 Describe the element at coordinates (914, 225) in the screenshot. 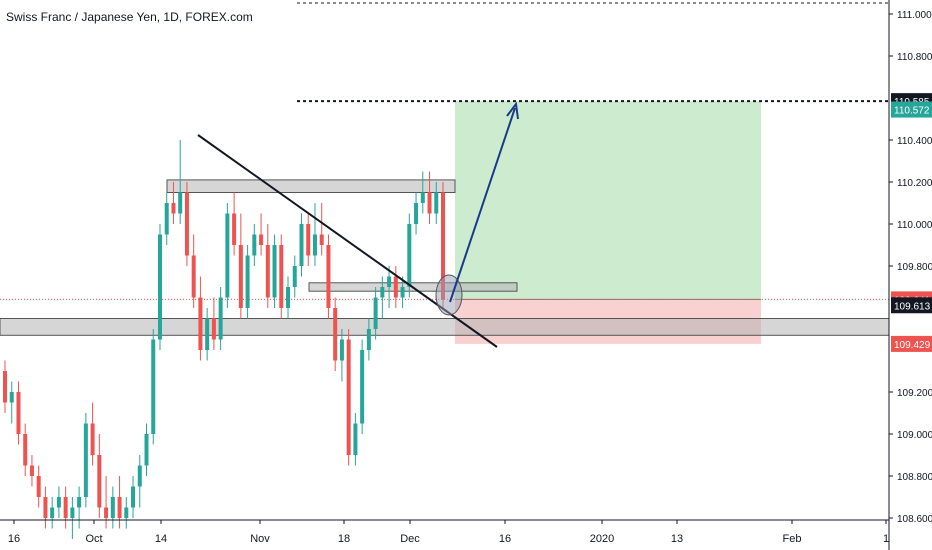

I see `y-tick-label: 110.000` at that location.